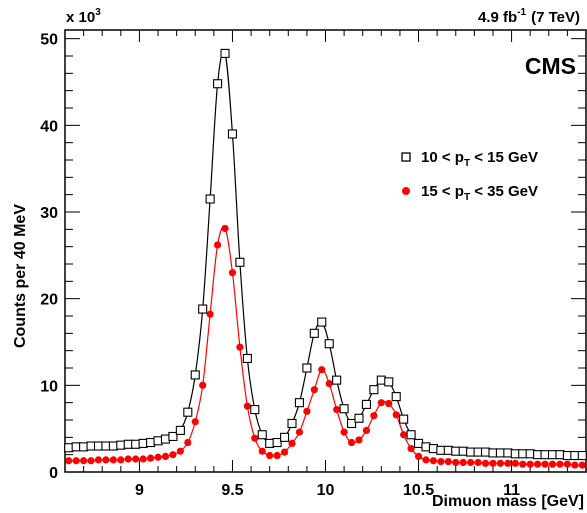 This screenshot has height=513, width=587. I want to click on x-axis-title: Dimuon mass [GeV], so click(508, 501).